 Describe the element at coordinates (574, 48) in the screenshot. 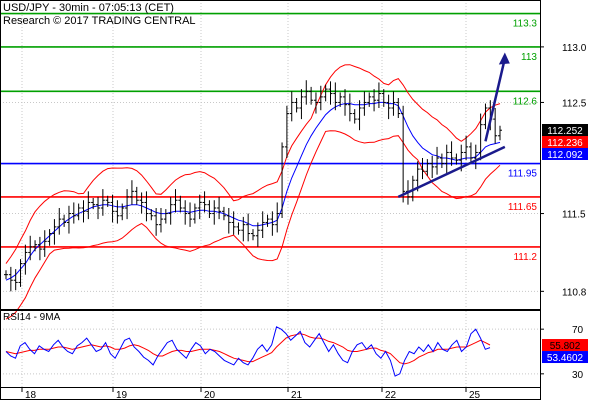

I see `y-tick-label: 113.0` at that location.